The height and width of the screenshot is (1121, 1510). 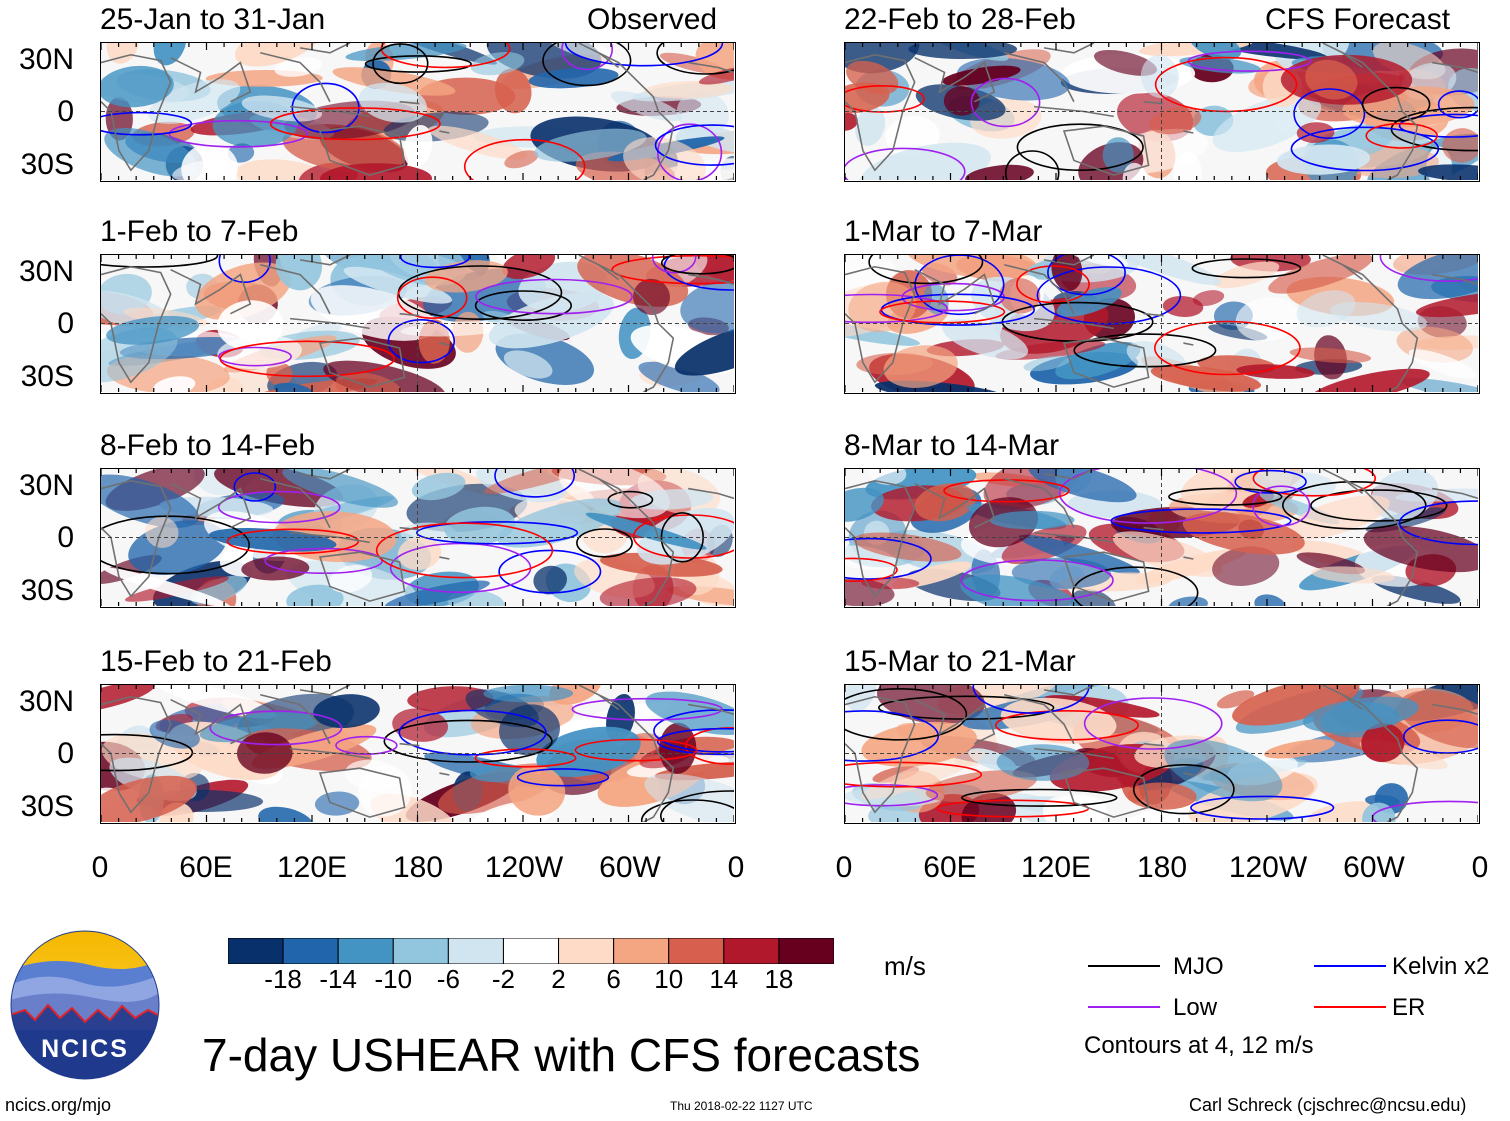 What do you see at coordinates (216, 661) in the screenshot?
I see `panel-period-title: 15-Feb to 21-Feb` at bounding box center [216, 661].